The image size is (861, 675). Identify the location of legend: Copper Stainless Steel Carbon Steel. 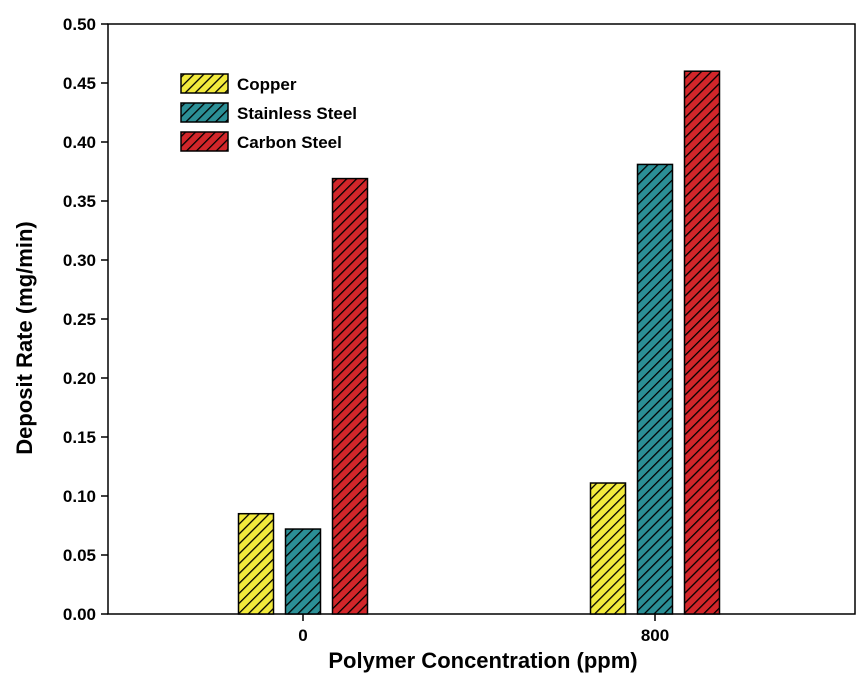
(268, 112).